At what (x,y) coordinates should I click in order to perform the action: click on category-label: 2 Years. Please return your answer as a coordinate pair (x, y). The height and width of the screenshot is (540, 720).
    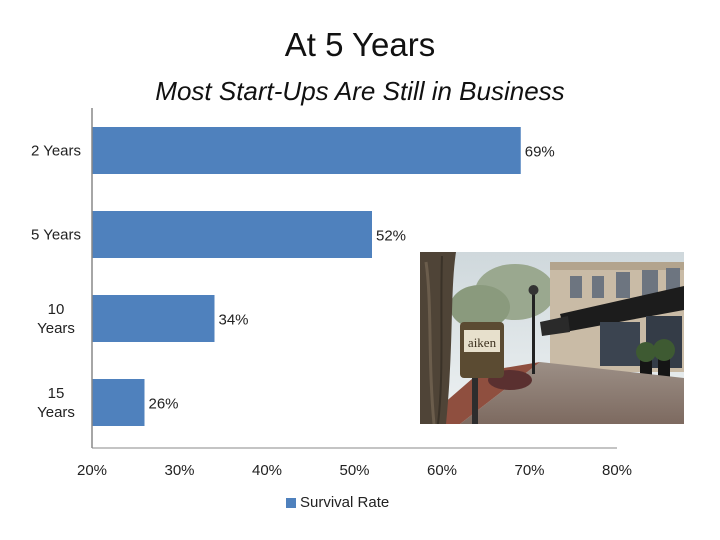
    Looking at the image, I should click on (56, 151).